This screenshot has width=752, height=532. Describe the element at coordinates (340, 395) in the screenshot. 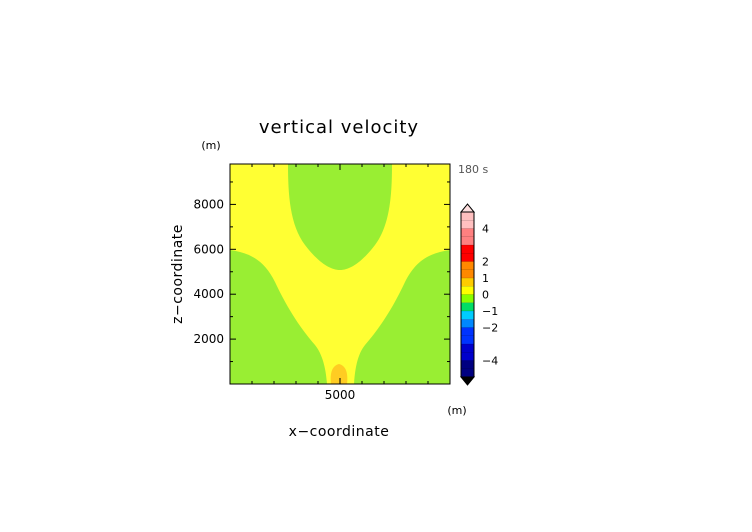

I see `x-tick-label: 5000` at that location.